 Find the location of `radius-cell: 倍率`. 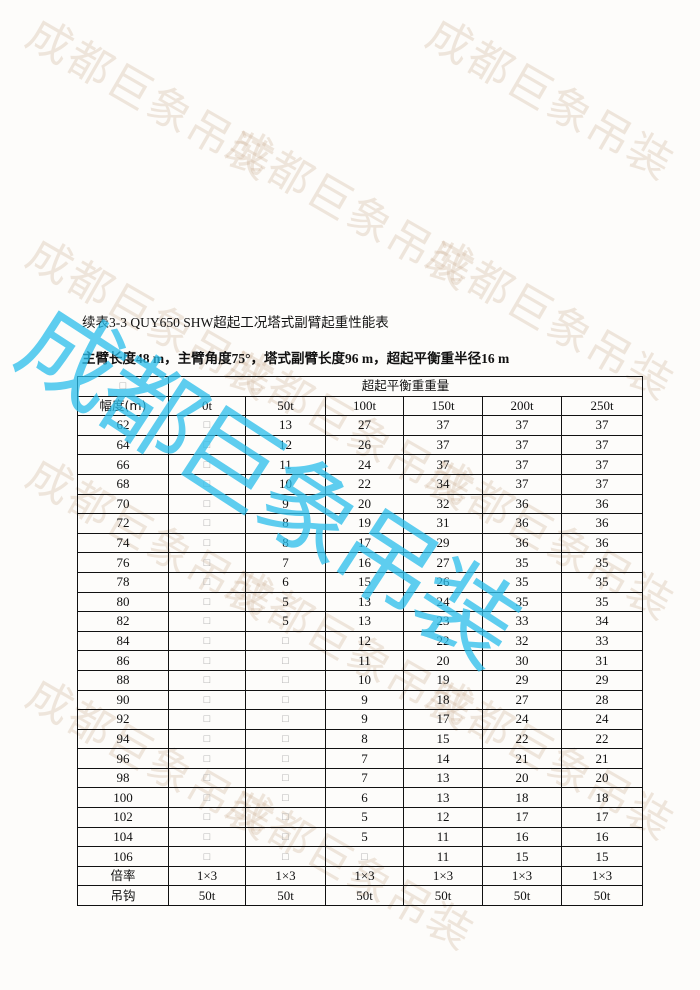

radius-cell: 倍率 is located at coordinates (123, 876).